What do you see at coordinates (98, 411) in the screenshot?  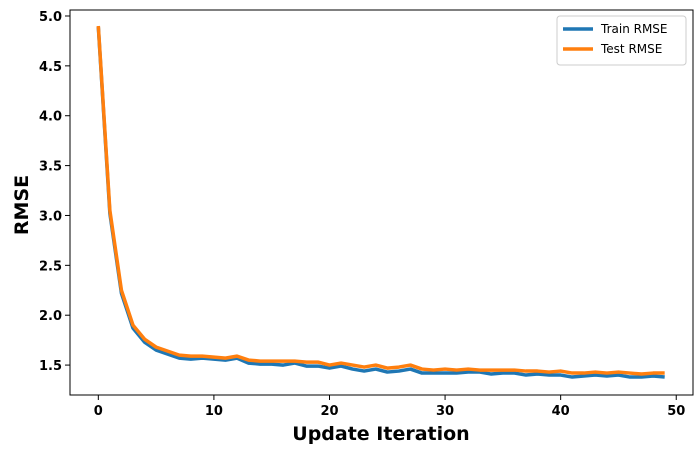 I see `x-tick-label: 0` at bounding box center [98, 411].